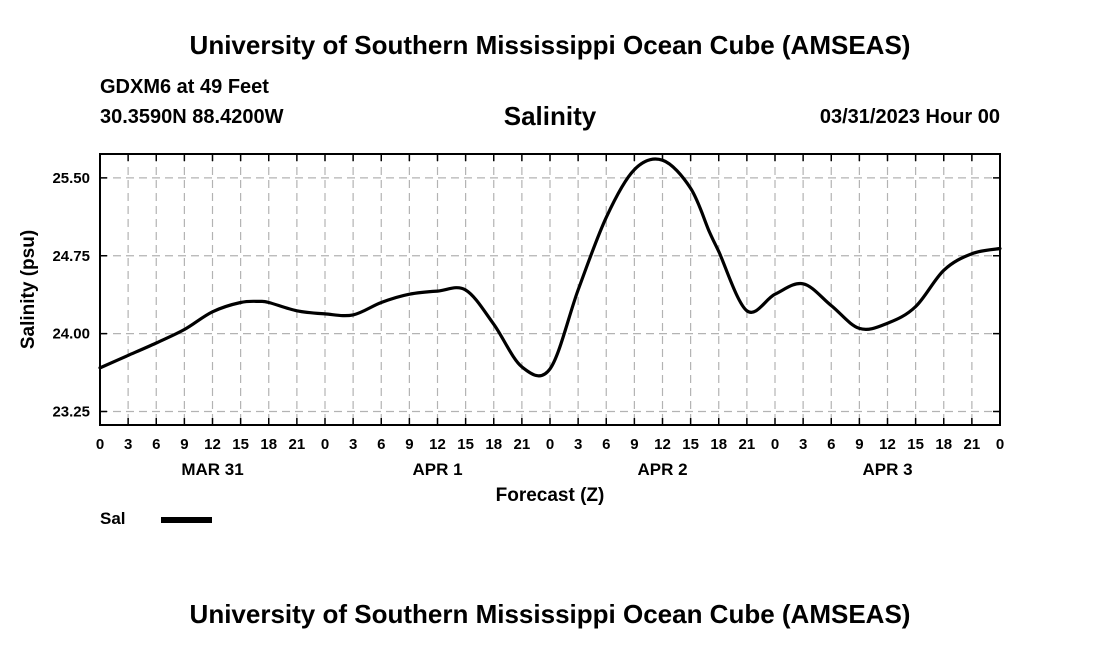 This screenshot has width=1100, height=650. What do you see at coordinates (71, 178) in the screenshot?
I see `y-tick-label: 25.50` at bounding box center [71, 178].